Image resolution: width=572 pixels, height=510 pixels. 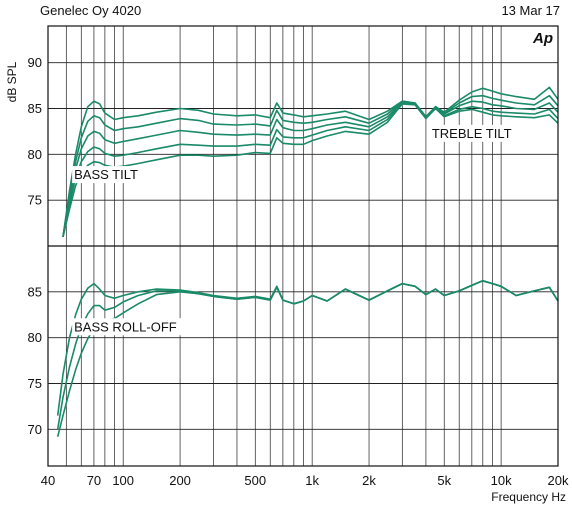 What do you see at coordinates (255, 480) in the screenshot?
I see `x-tick-label: 500` at bounding box center [255, 480].